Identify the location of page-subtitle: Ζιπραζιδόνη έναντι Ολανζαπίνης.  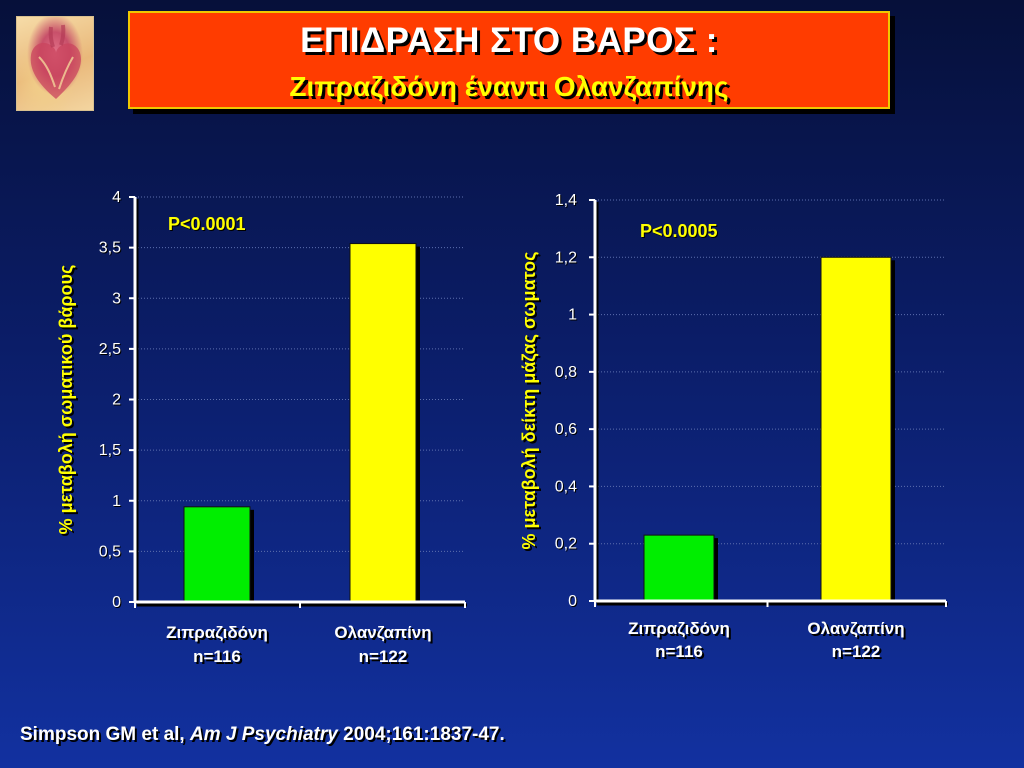
(509, 86).